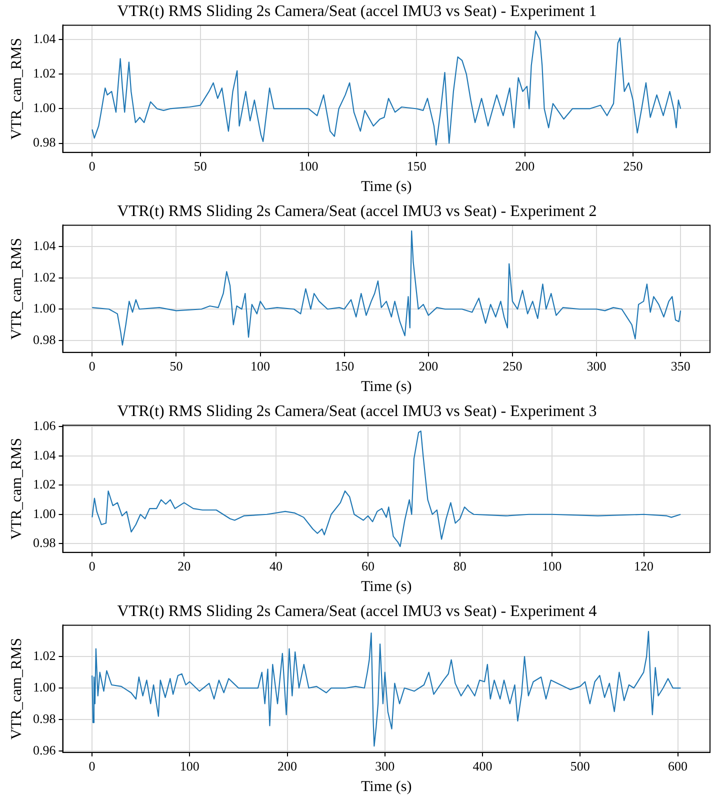 Image resolution: width=718 pixels, height=801 pixels. Describe the element at coordinates (357, 11) in the screenshot. I see `chart-title: VTR(t) RMS Sliding 2s Camera/Seat (accel IMU3 vs Seat) - Experiment 1` at that location.